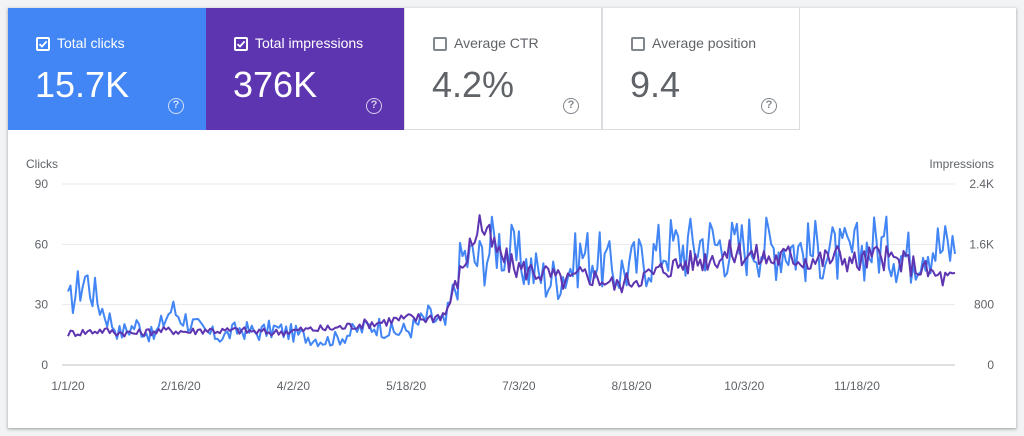 The width and height of the screenshot is (1024, 436). Describe the element at coordinates (981, 244) in the screenshot. I see `right-tick-label: 1.6K` at that location.